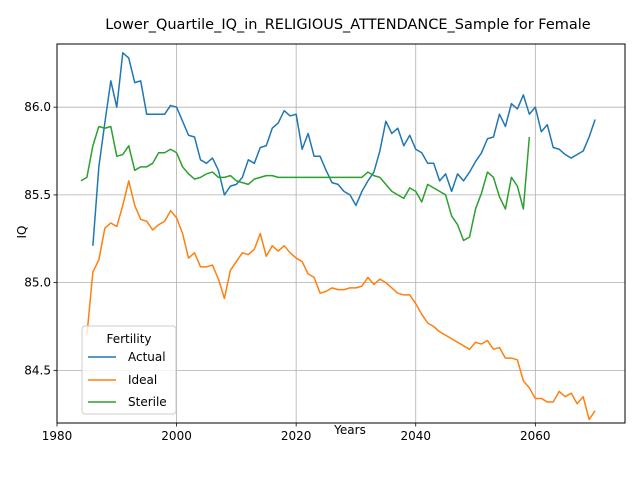  What do you see at coordinates (349, 430) in the screenshot?
I see `x-axis-title: Years` at bounding box center [349, 430].